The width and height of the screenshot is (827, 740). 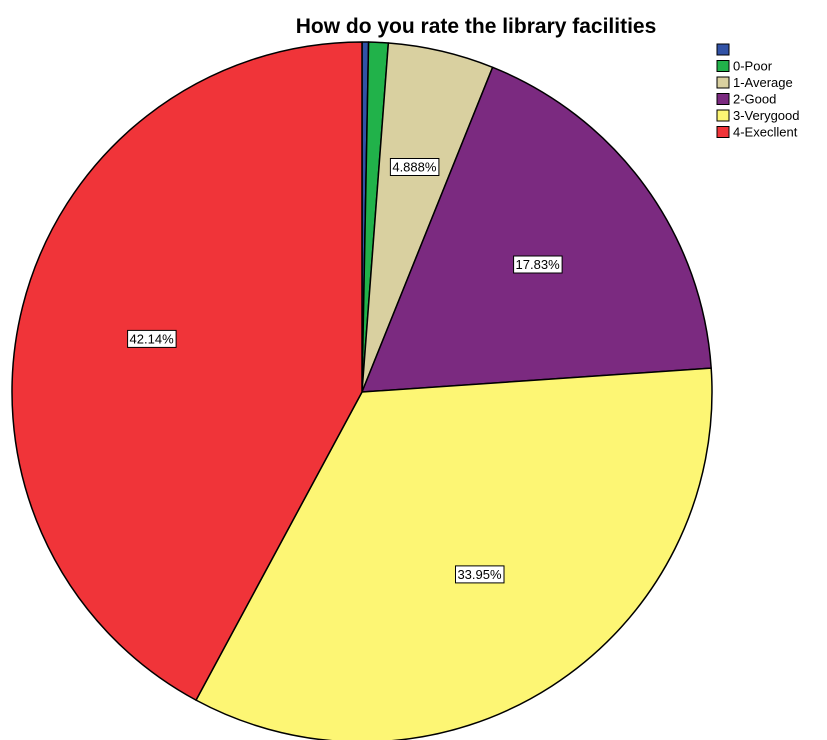 I want to click on data-label-text: 4.888%, so click(x=414, y=167).